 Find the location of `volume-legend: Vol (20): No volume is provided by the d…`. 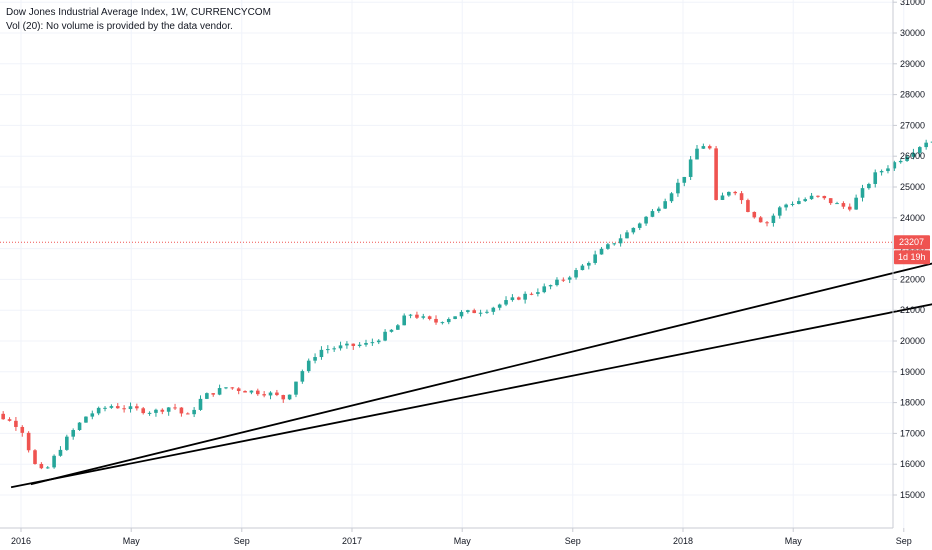

volume-legend: Vol (20): No volume is provided by the d… is located at coordinates (119, 26).